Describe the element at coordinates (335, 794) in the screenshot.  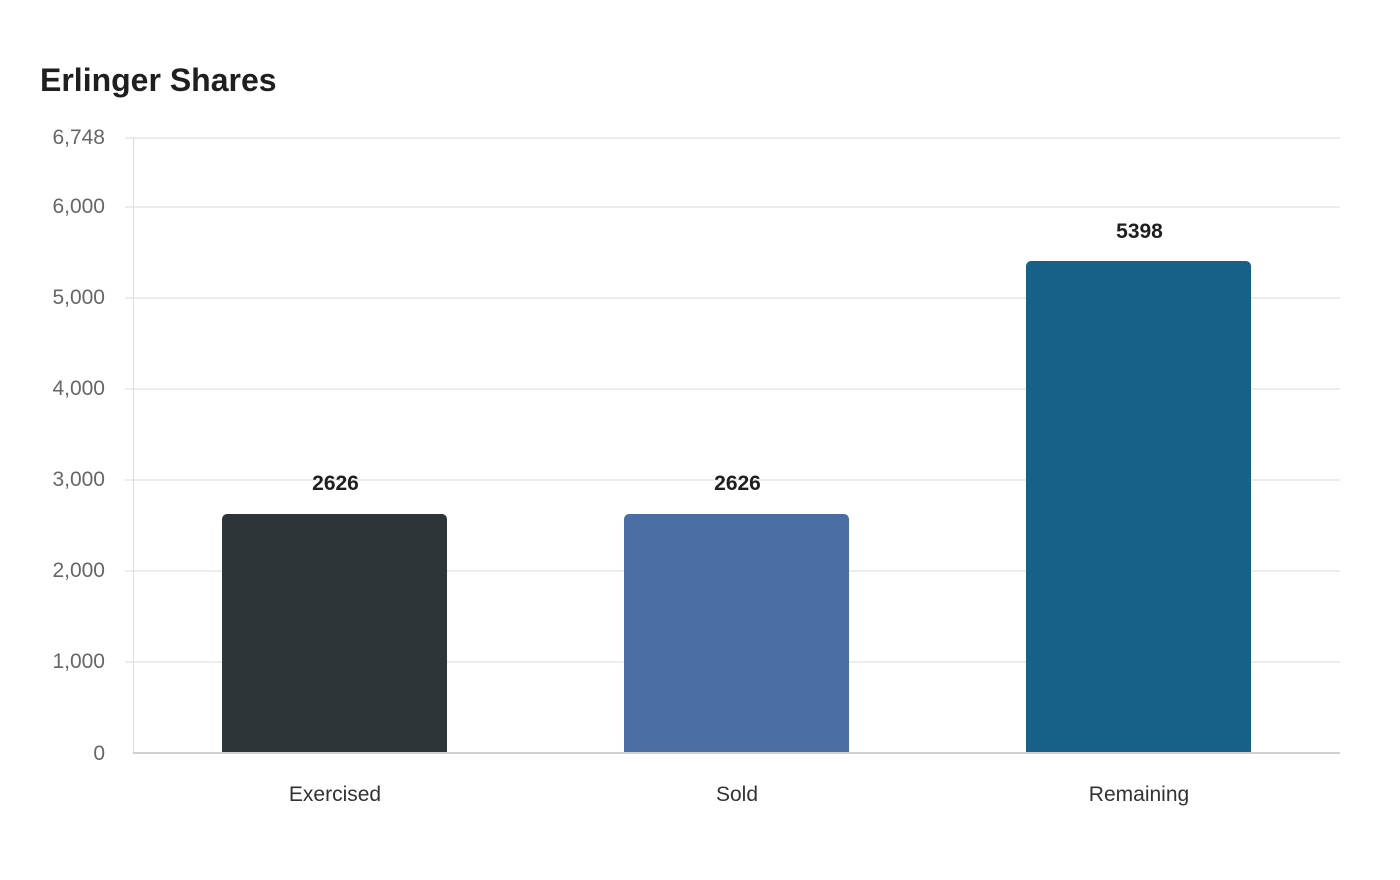
I see `x-tick-label: Exercised` at that location.